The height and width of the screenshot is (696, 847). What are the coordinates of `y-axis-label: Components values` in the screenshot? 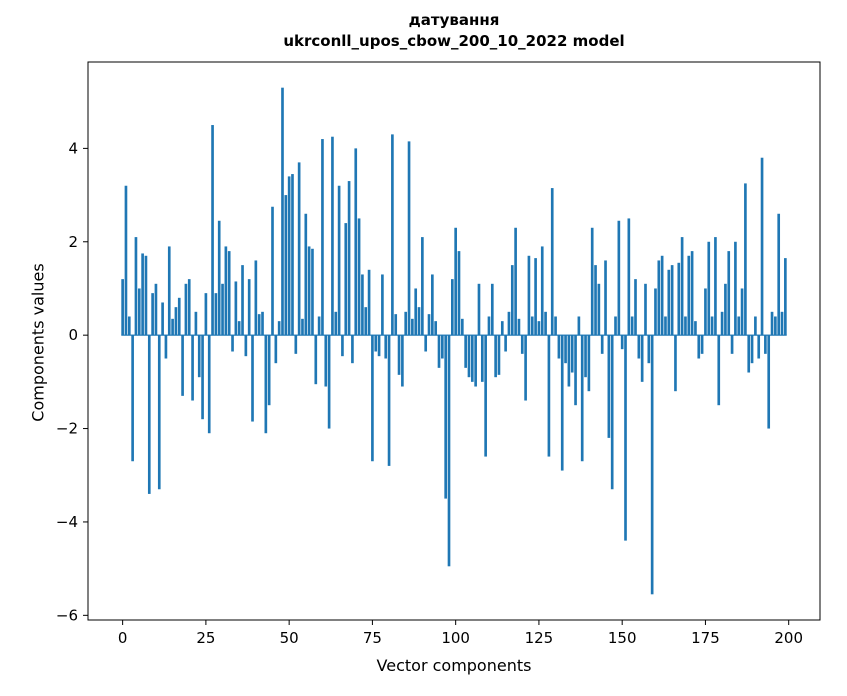 It's located at (38, 342).